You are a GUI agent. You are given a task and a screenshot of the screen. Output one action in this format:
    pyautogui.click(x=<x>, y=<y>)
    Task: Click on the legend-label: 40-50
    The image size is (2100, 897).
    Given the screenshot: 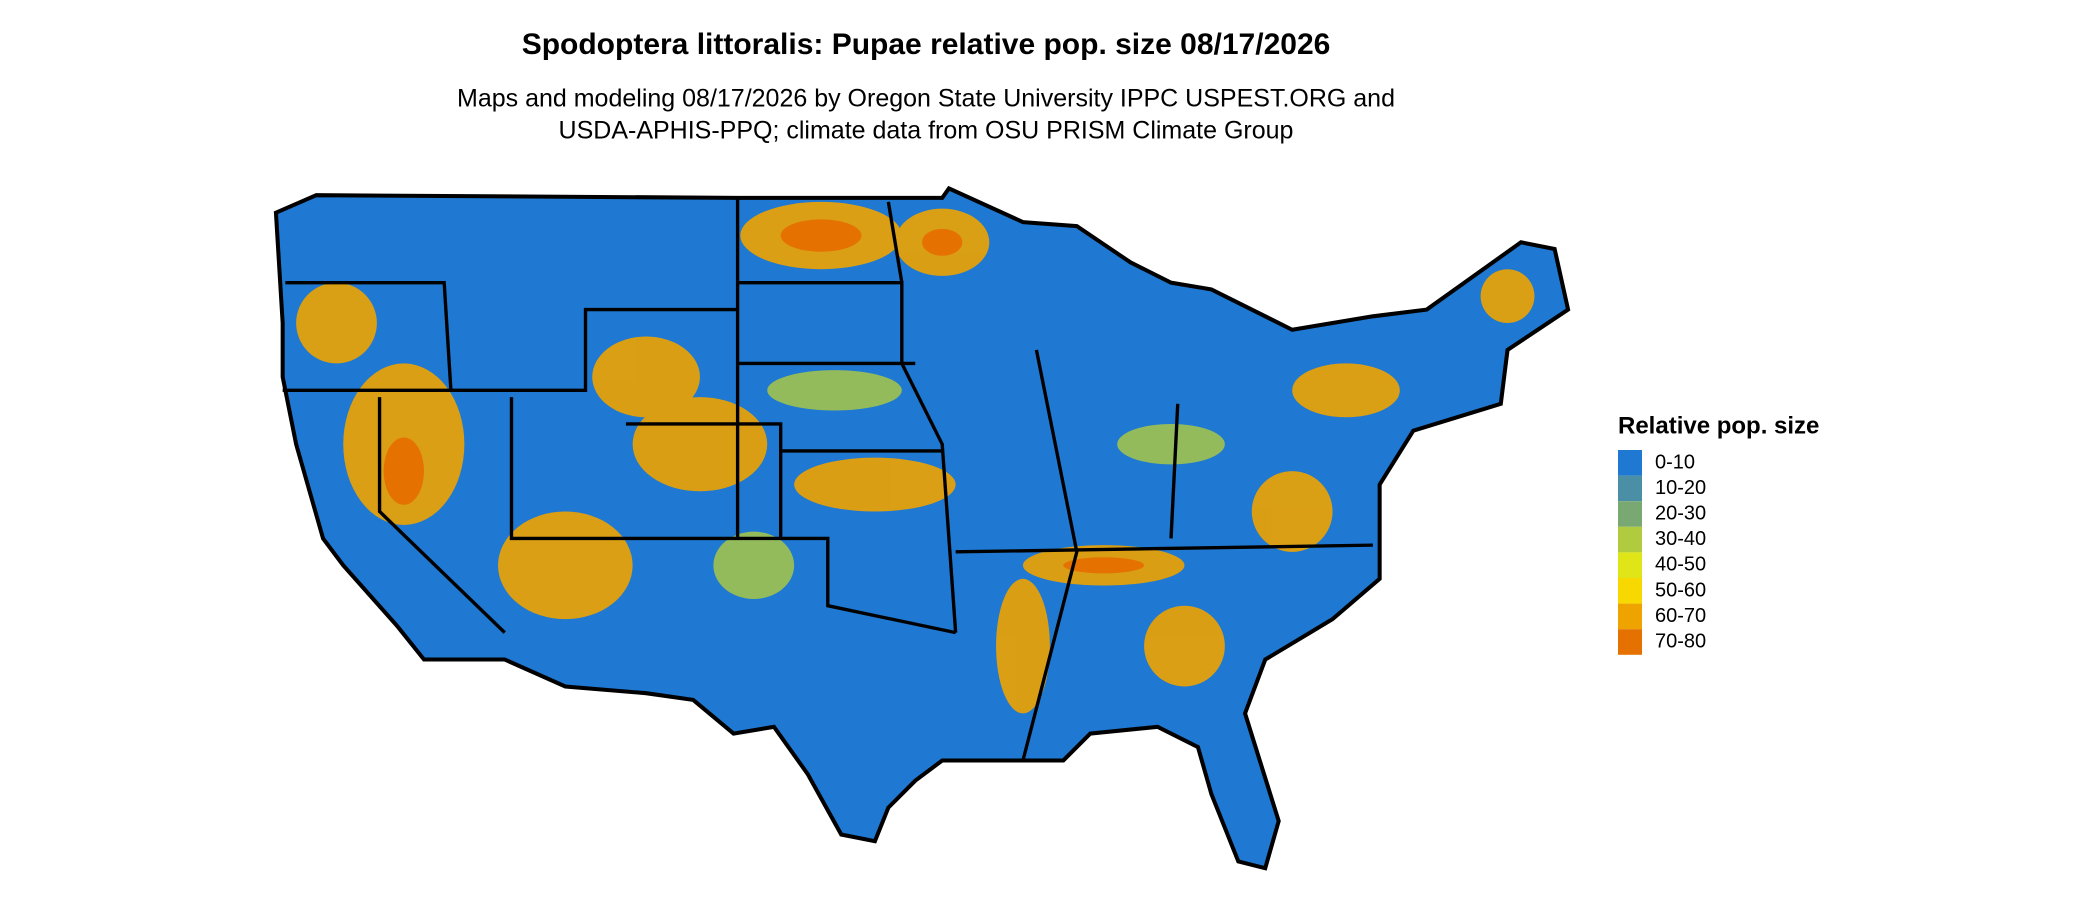 What is the action you would take?
    pyautogui.click(x=1680, y=565)
    